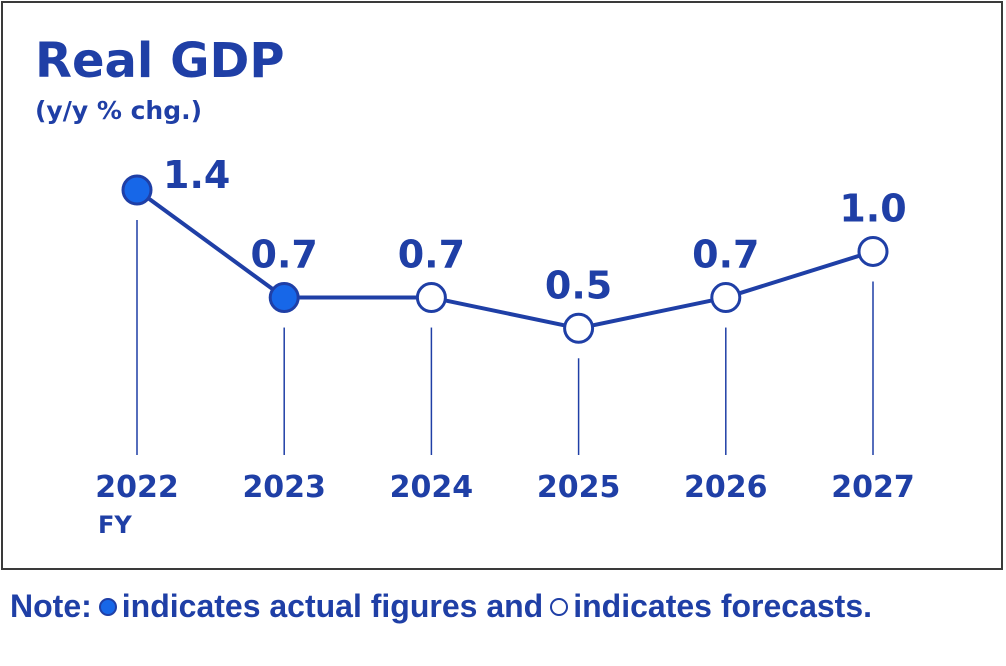 This screenshot has height=666, width=1006. What do you see at coordinates (137, 487) in the screenshot?
I see `x-tick-label: 2022` at bounding box center [137, 487].